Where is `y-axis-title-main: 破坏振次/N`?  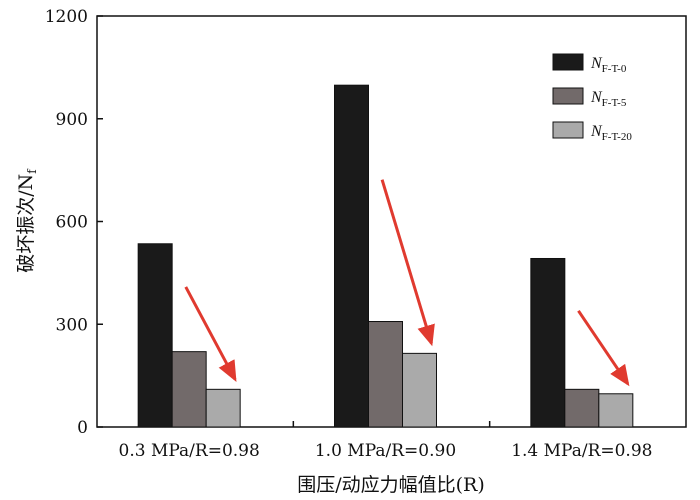
y-axis-title-main: 破坏振次/N is located at coordinates (26, 223).